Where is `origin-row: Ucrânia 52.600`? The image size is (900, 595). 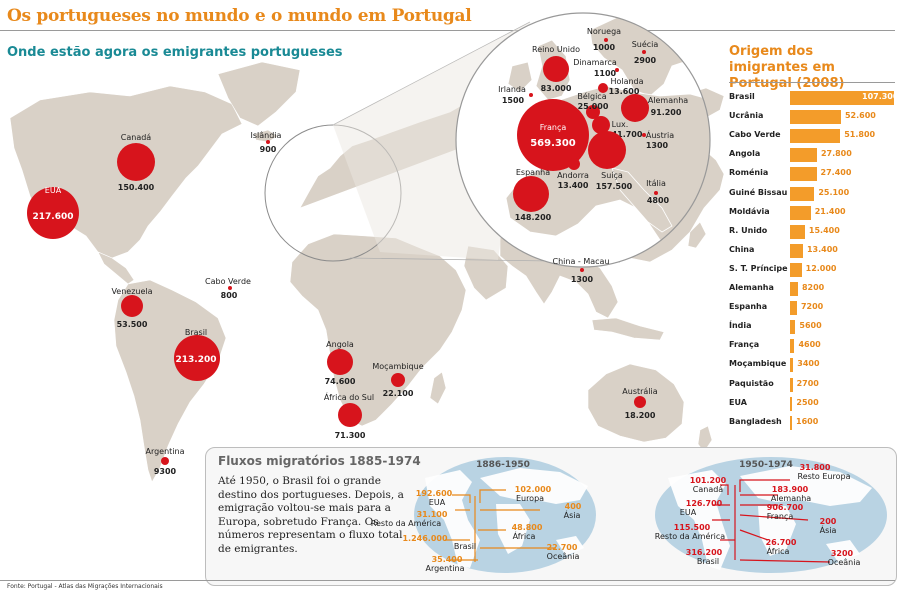
origin-row: Ucrânia 52.600 is located at coordinates (812, 117).